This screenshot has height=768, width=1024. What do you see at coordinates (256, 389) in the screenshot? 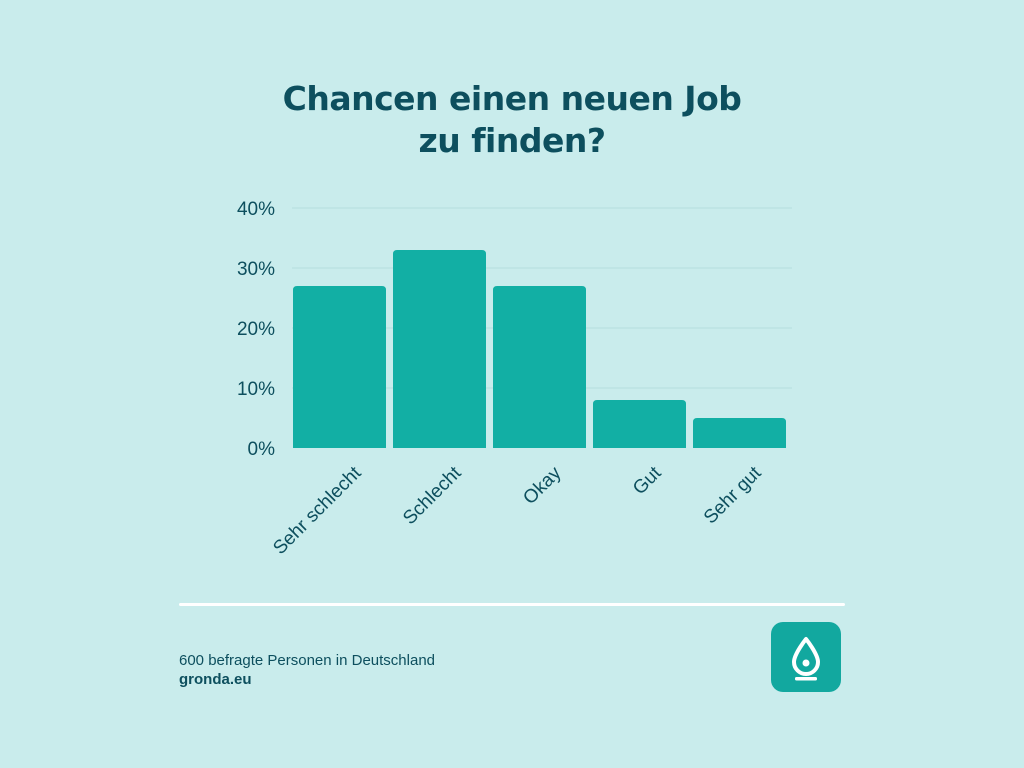
I see `y-tick-label: 10%` at bounding box center [256, 389].